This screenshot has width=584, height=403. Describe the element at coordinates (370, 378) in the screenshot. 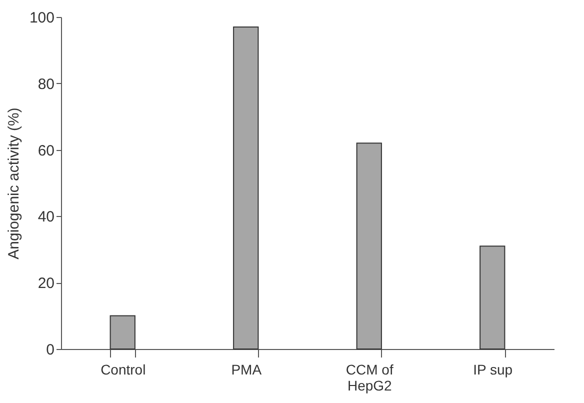

I see `x-tick-label: CCM of HepG2` at that location.